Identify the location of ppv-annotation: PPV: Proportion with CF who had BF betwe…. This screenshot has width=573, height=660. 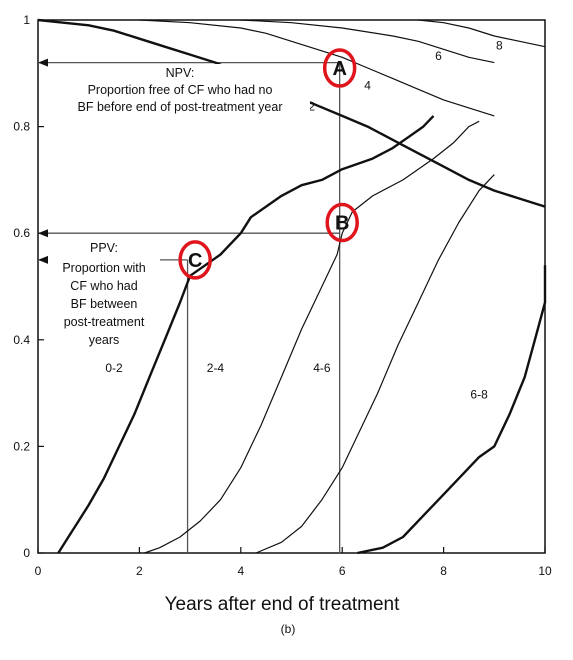
(104, 292).